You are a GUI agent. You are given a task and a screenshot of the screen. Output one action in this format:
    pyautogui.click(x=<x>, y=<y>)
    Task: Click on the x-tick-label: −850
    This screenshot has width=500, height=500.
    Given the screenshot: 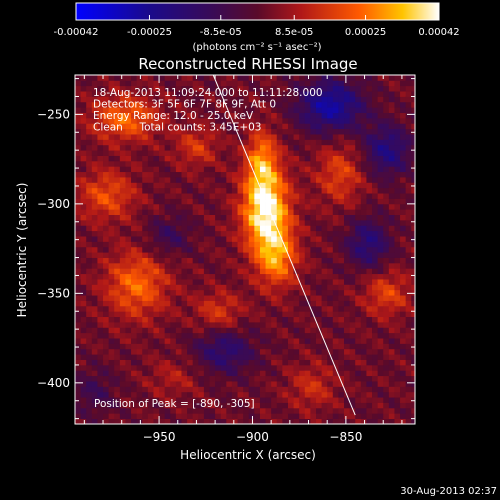 What is the action you would take?
    pyautogui.click(x=345, y=437)
    